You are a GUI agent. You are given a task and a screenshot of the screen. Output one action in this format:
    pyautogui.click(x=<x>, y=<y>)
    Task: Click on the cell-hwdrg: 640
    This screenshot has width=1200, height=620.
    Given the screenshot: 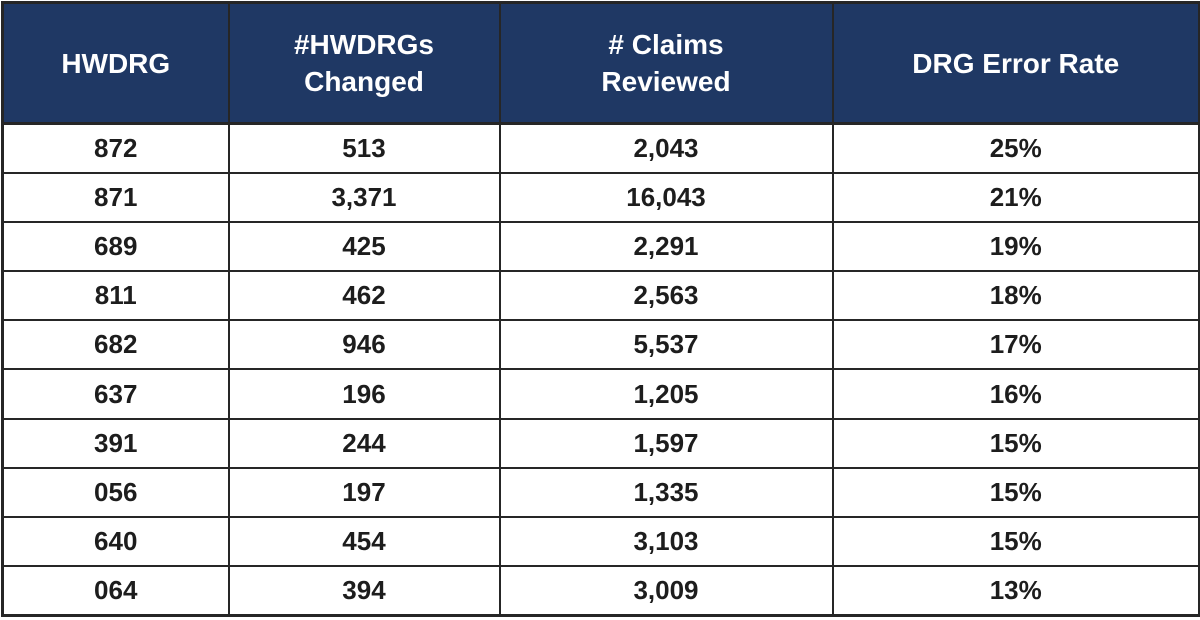 What is the action you would take?
    pyautogui.click(x=115, y=541)
    